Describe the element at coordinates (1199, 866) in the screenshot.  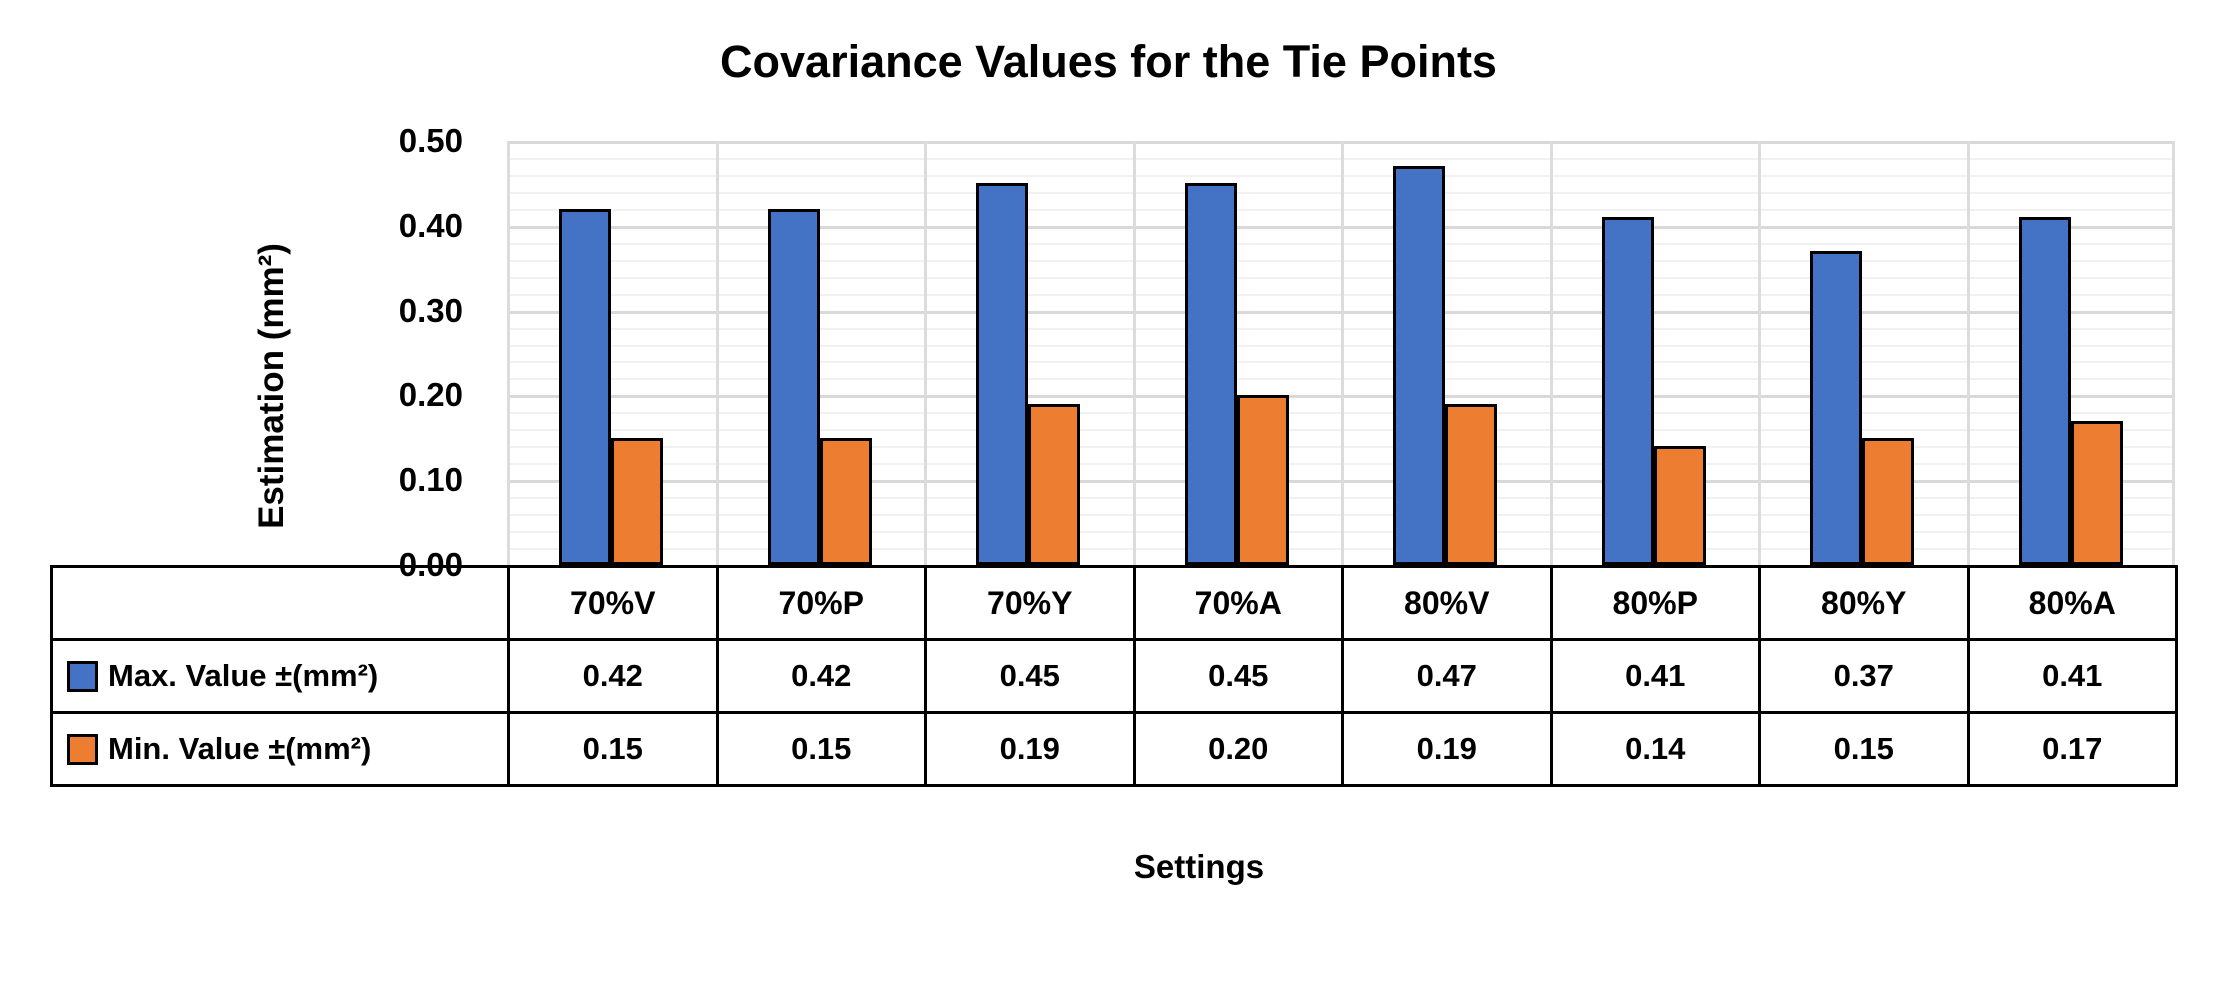
I see `x-axis-label: Settings` at that location.